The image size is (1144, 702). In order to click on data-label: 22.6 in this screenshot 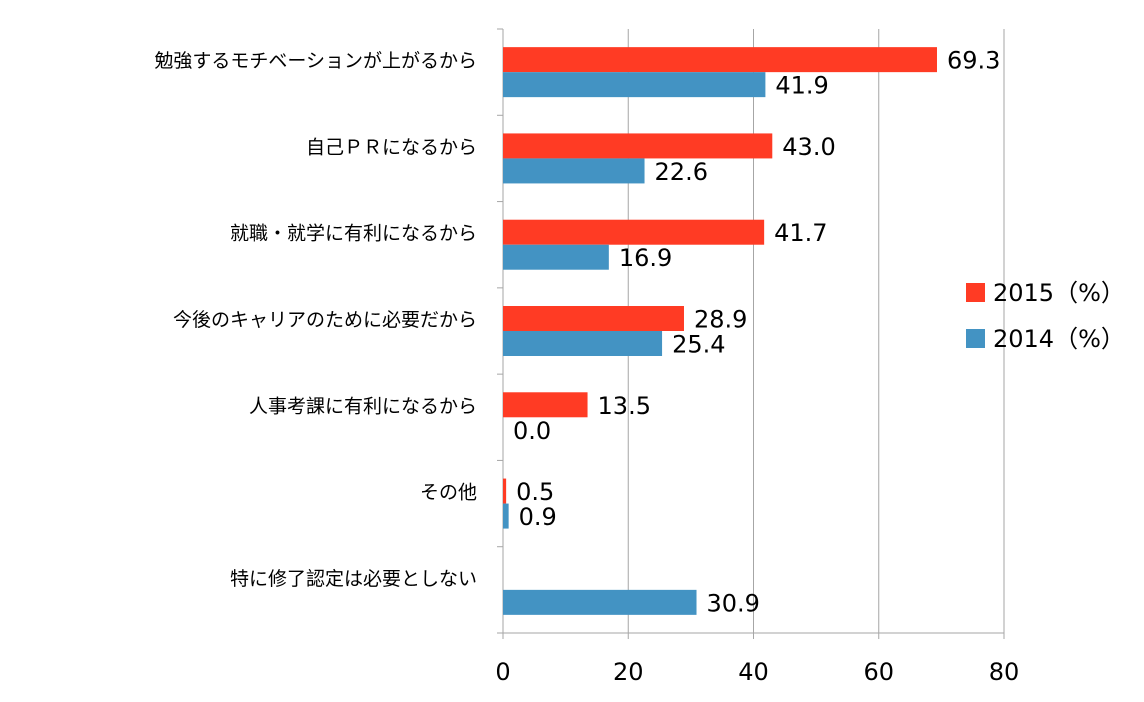, I will do `click(681, 172)`.